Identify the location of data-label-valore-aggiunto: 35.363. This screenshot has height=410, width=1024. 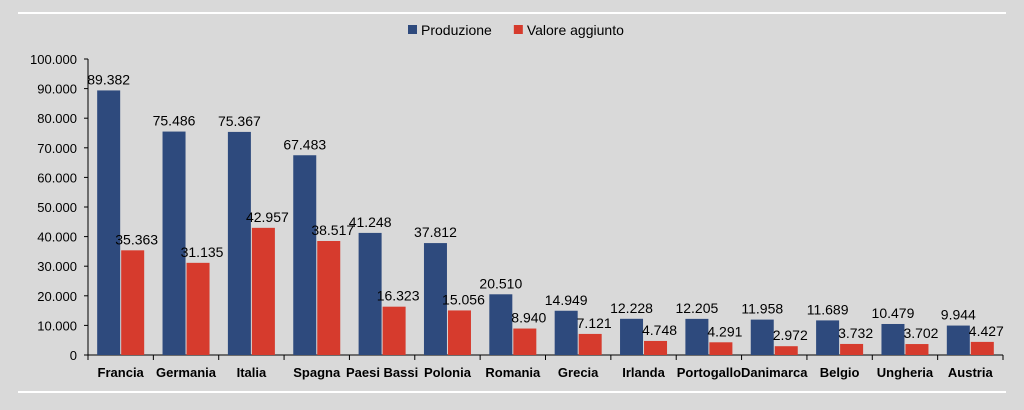
(136, 239).